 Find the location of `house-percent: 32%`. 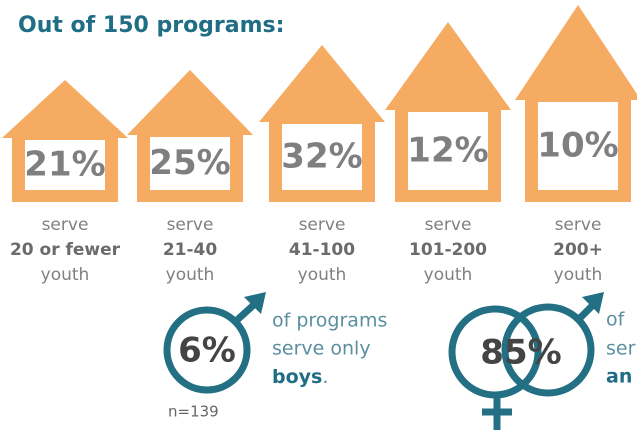

house-percent: 32% is located at coordinates (321, 157).